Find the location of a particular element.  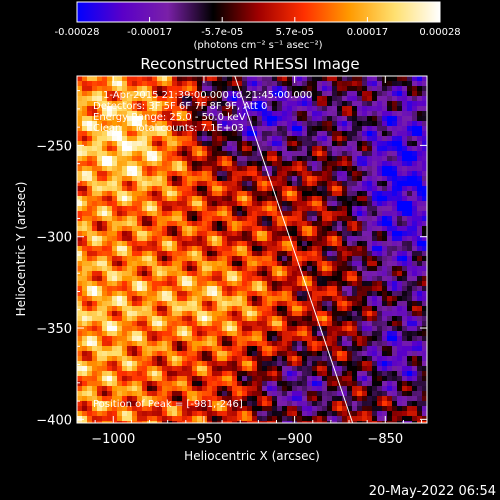

colorbar-tick-label: -0.00017 is located at coordinates (149, 32).